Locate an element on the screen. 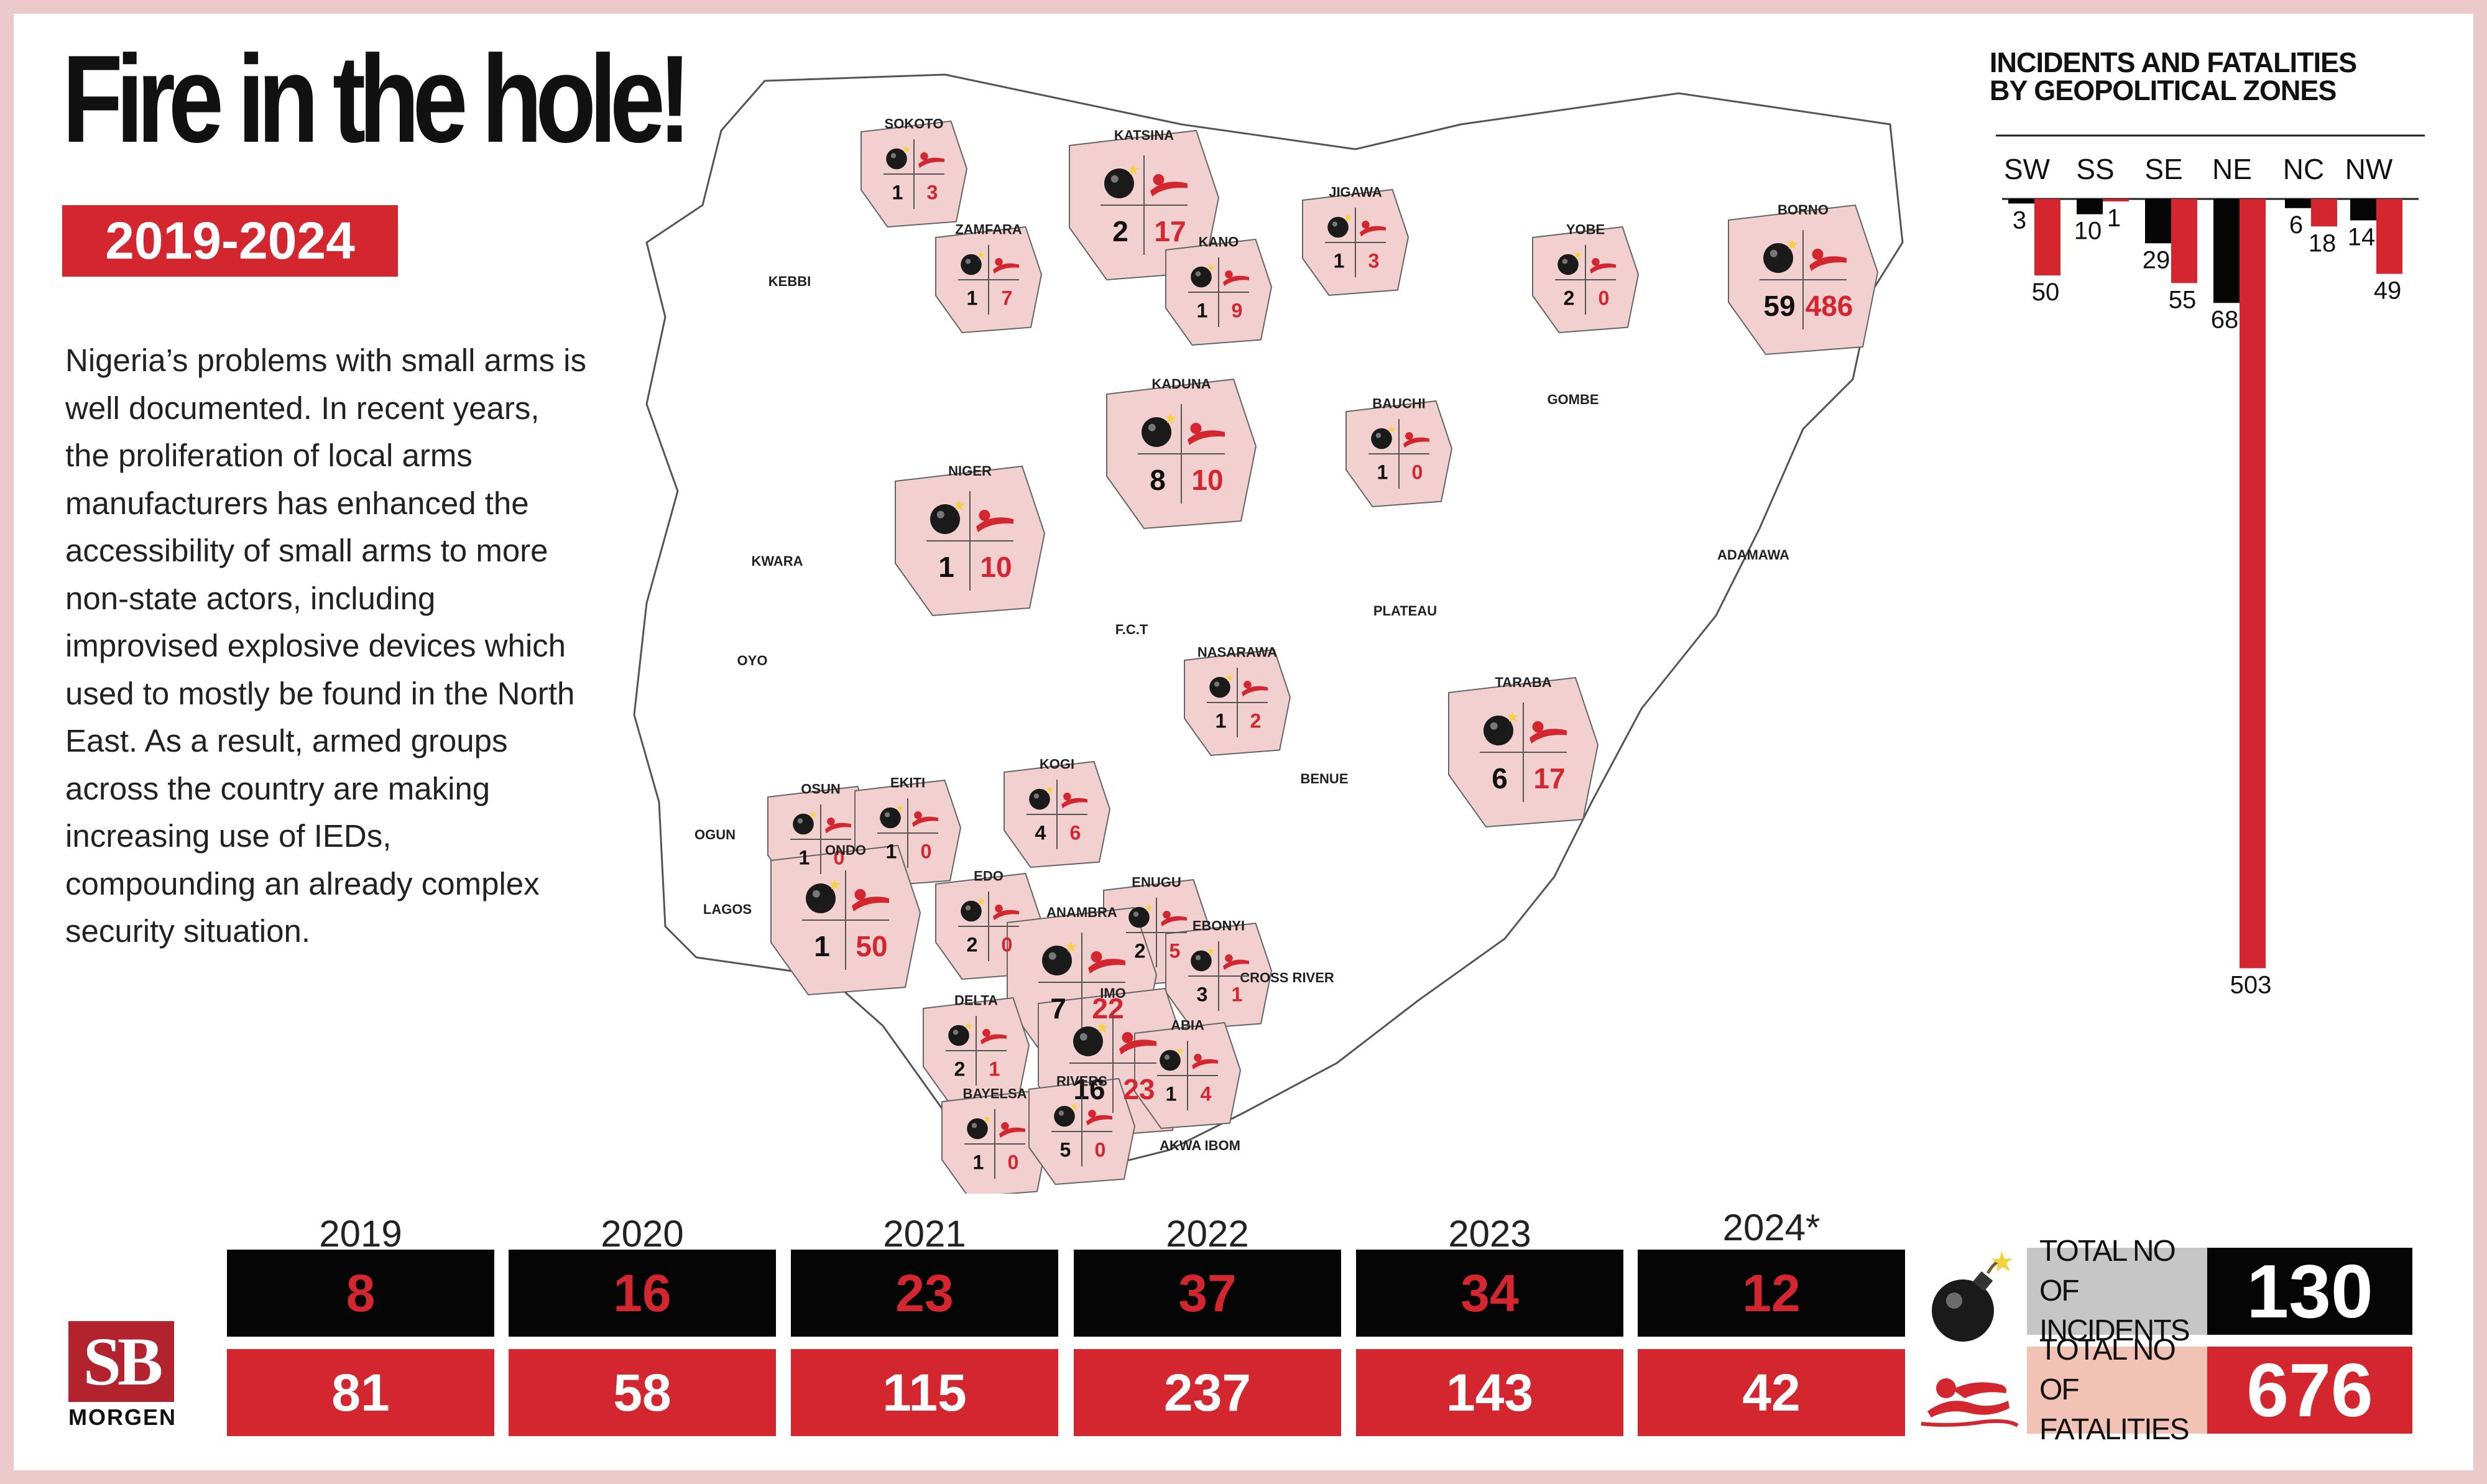 This screenshot has height=1484, width=2487. state-incidents-rivers: 5 is located at coordinates (1065, 1150).